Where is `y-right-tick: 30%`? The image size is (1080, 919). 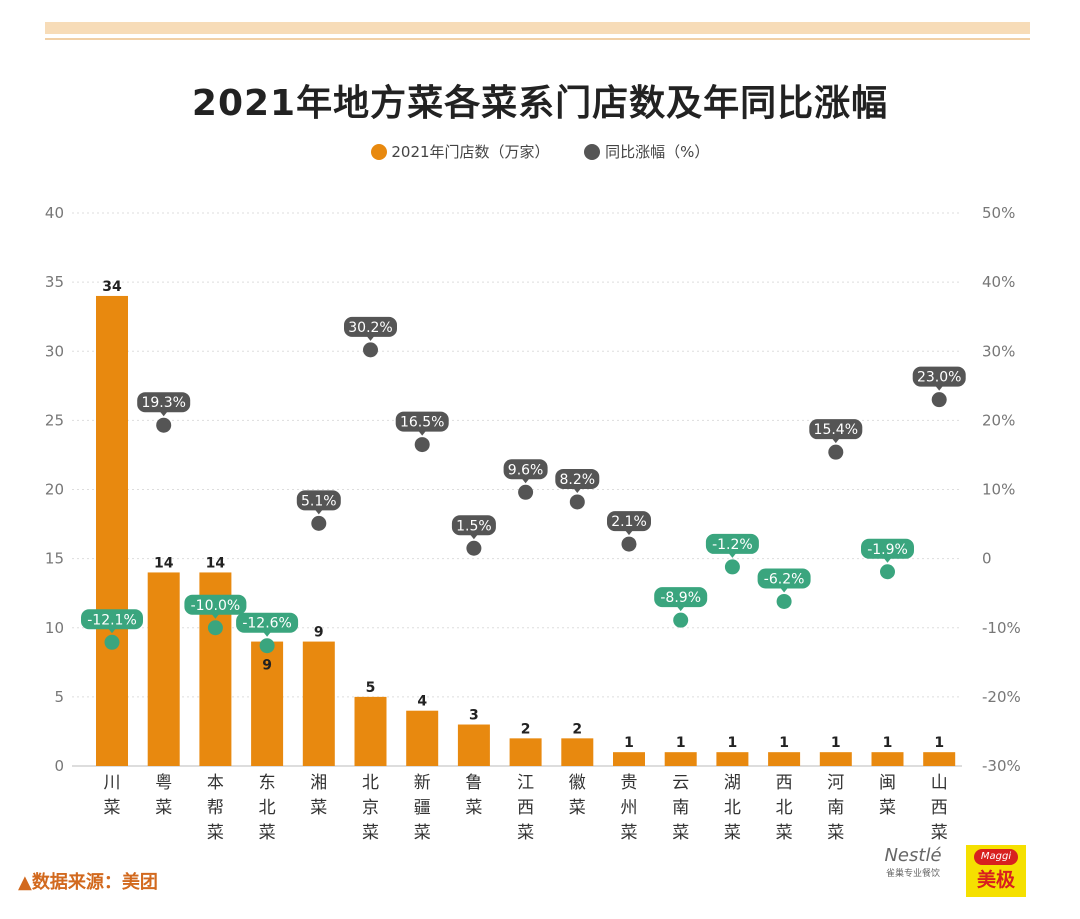
y-right-tick: 30% is located at coordinates (998, 351).